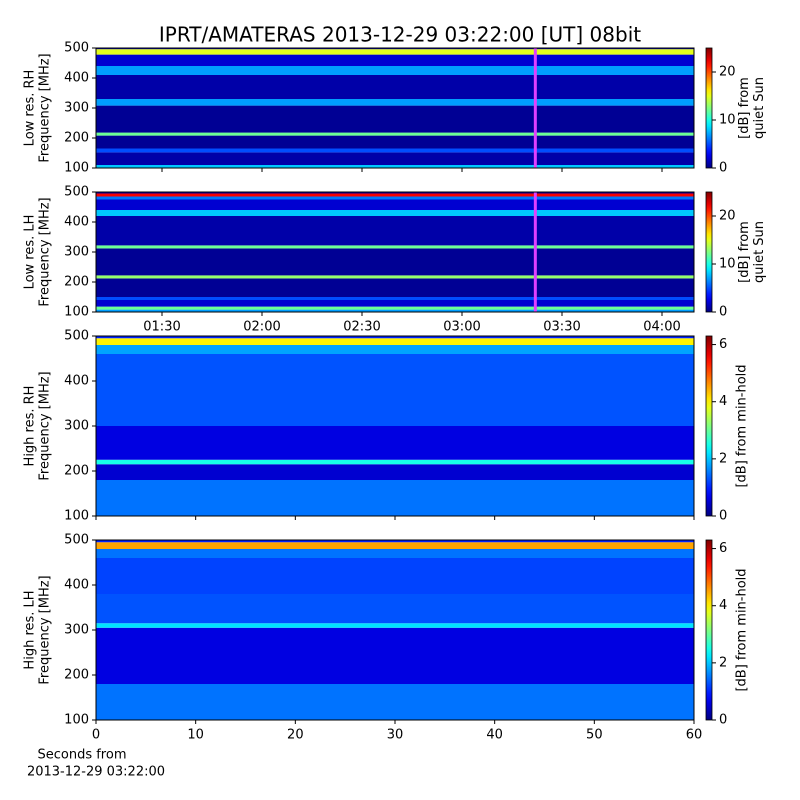  What do you see at coordinates (494, 735) in the screenshot?
I see `x-tick-label: 40` at bounding box center [494, 735].